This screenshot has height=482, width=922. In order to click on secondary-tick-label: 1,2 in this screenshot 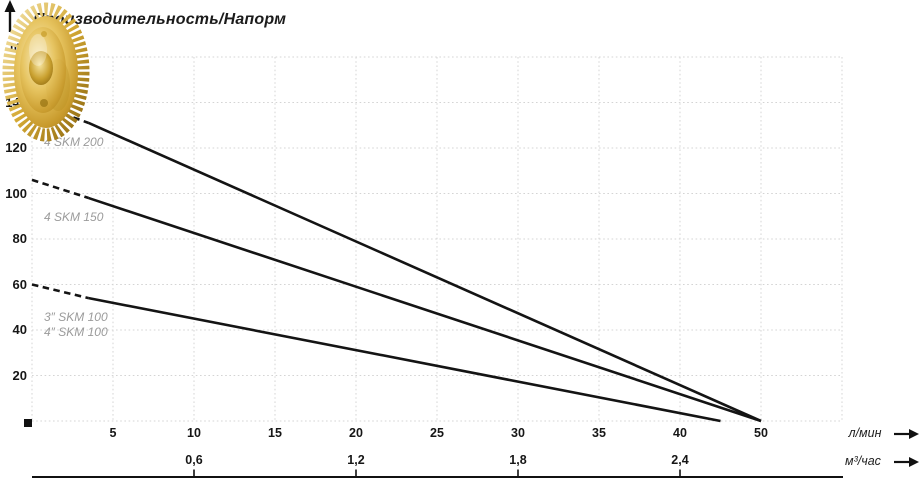, I will do `click(356, 460)`.